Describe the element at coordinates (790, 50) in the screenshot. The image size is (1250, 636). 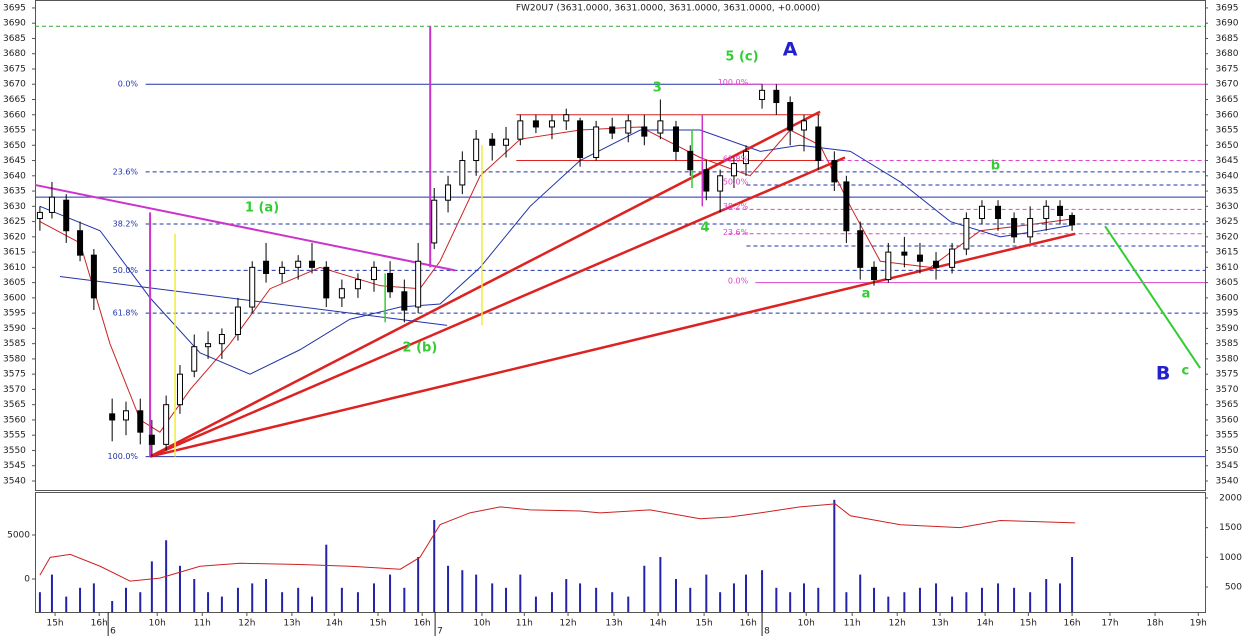
I see `wave-label-major: A` at that location.